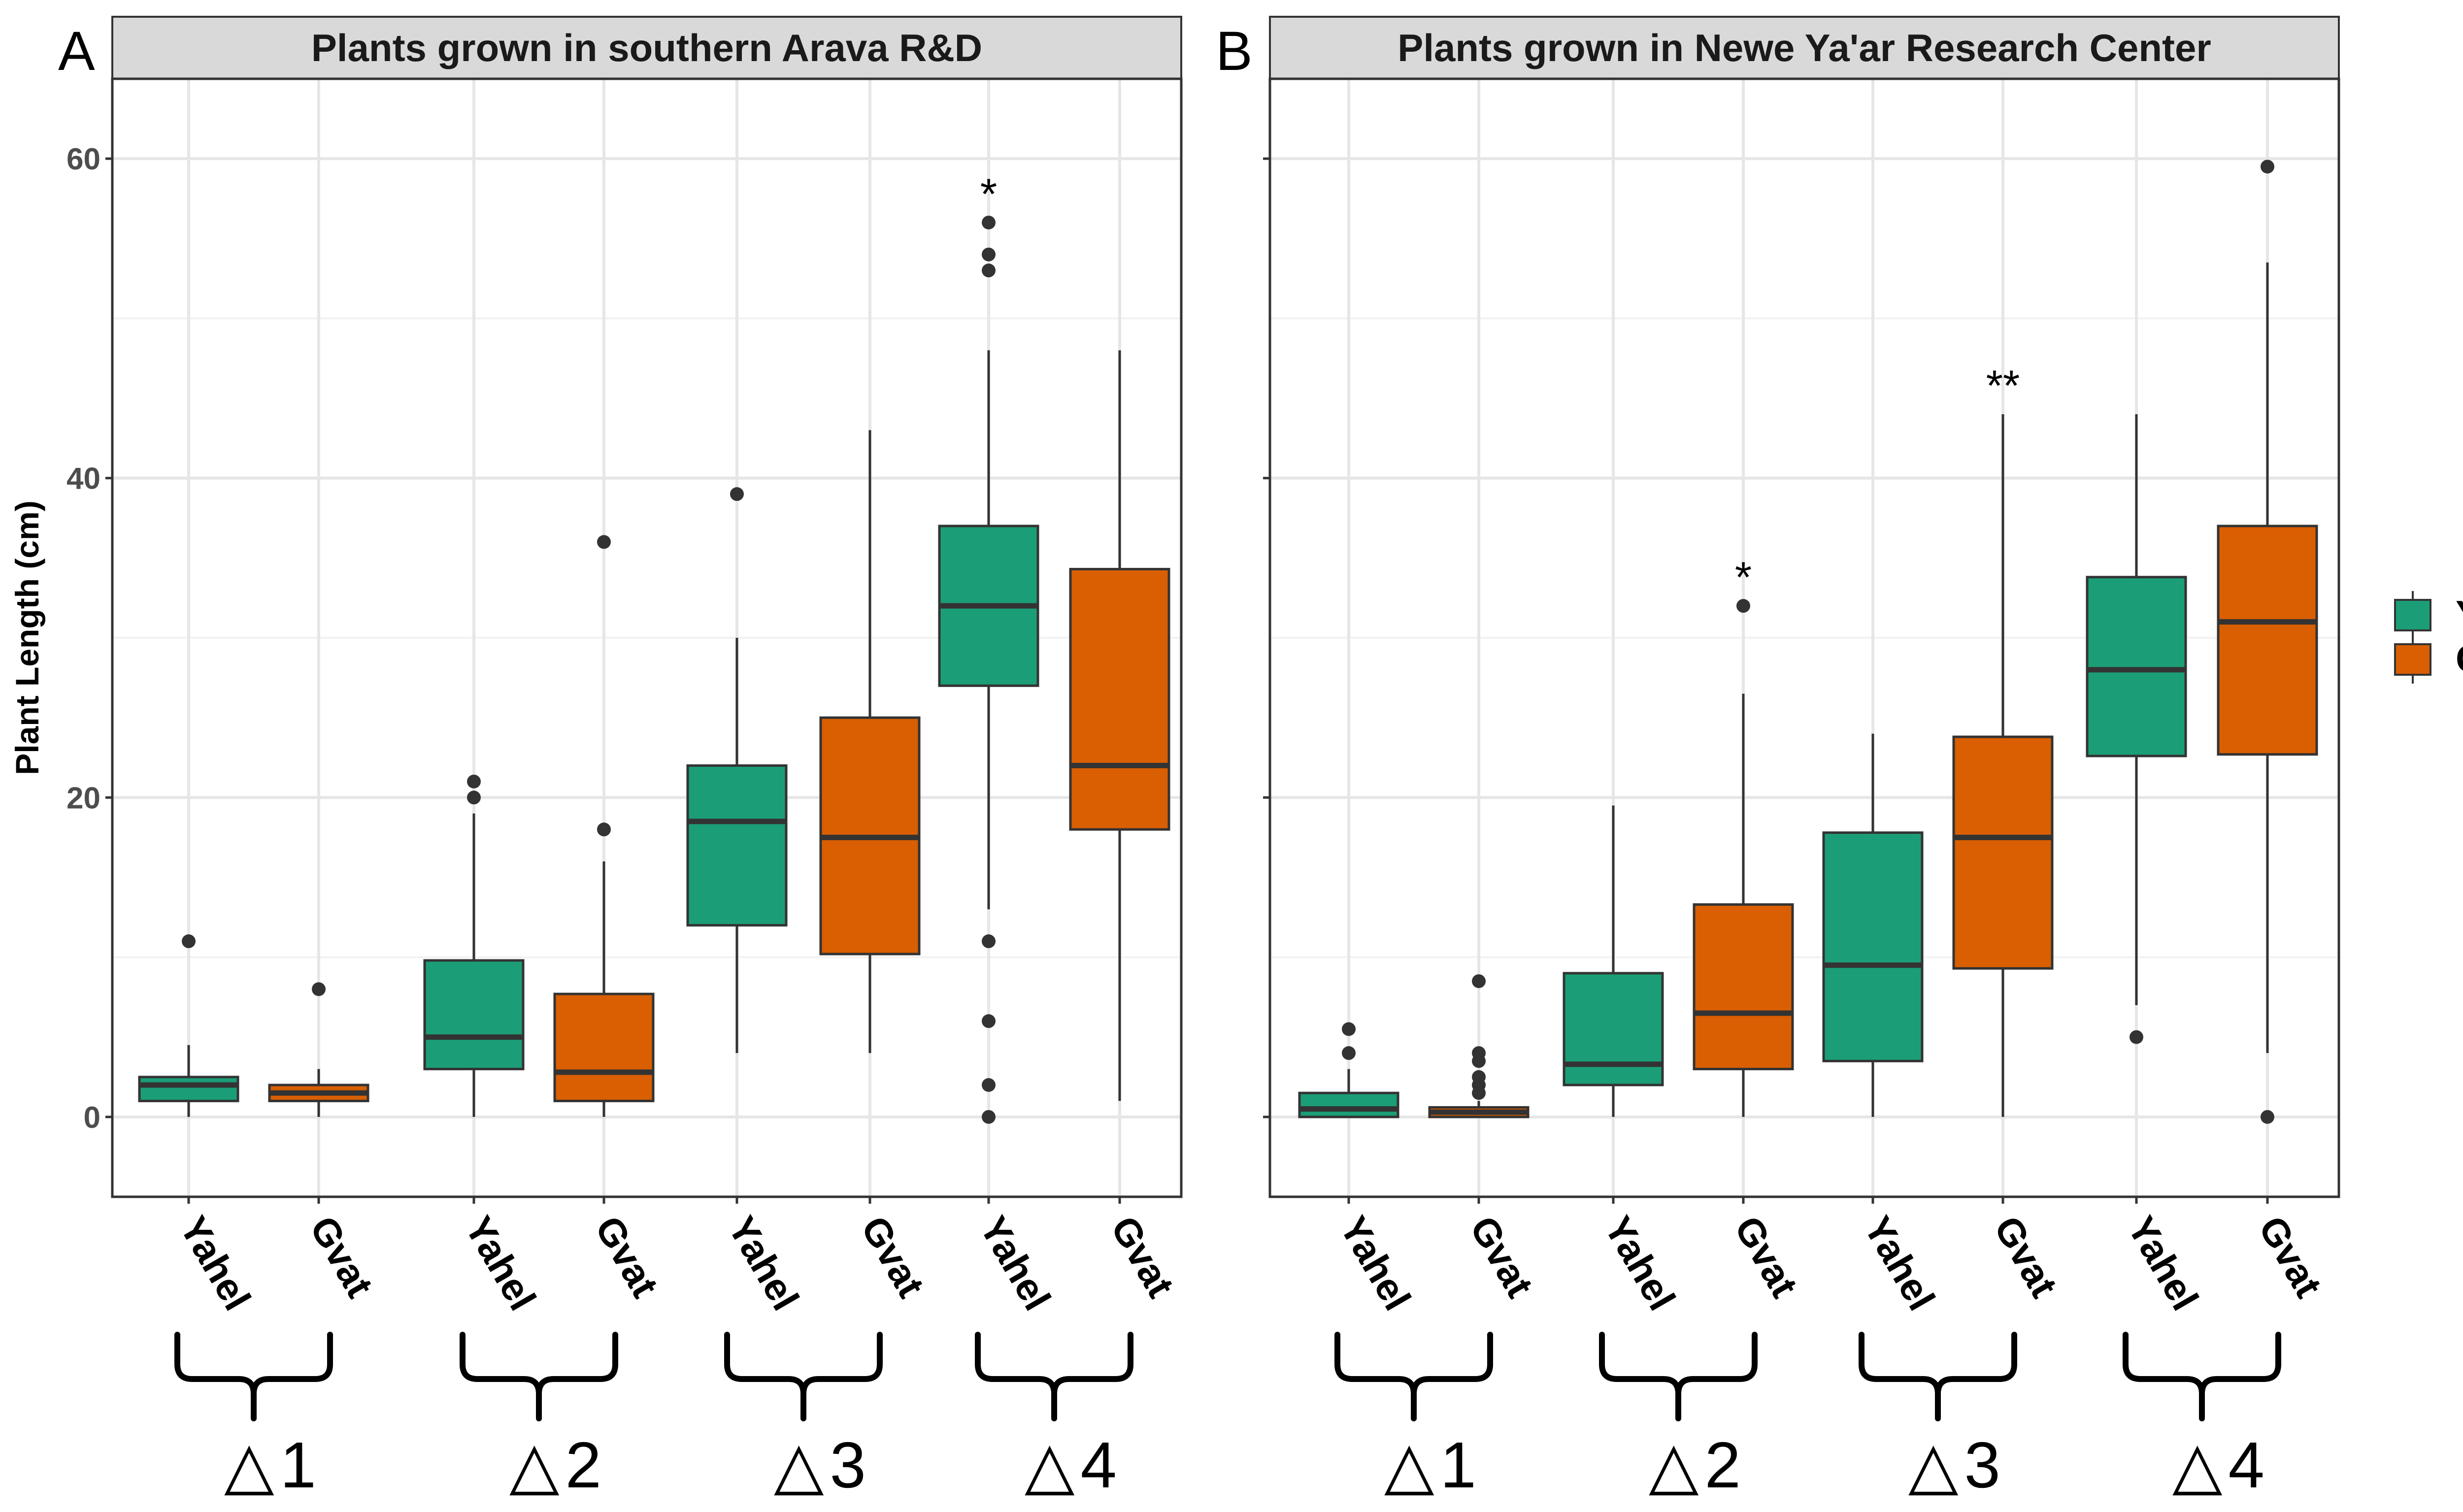  Describe the element at coordinates (83, 159) in the screenshot. I see `y-tick-label: 60` at that location.